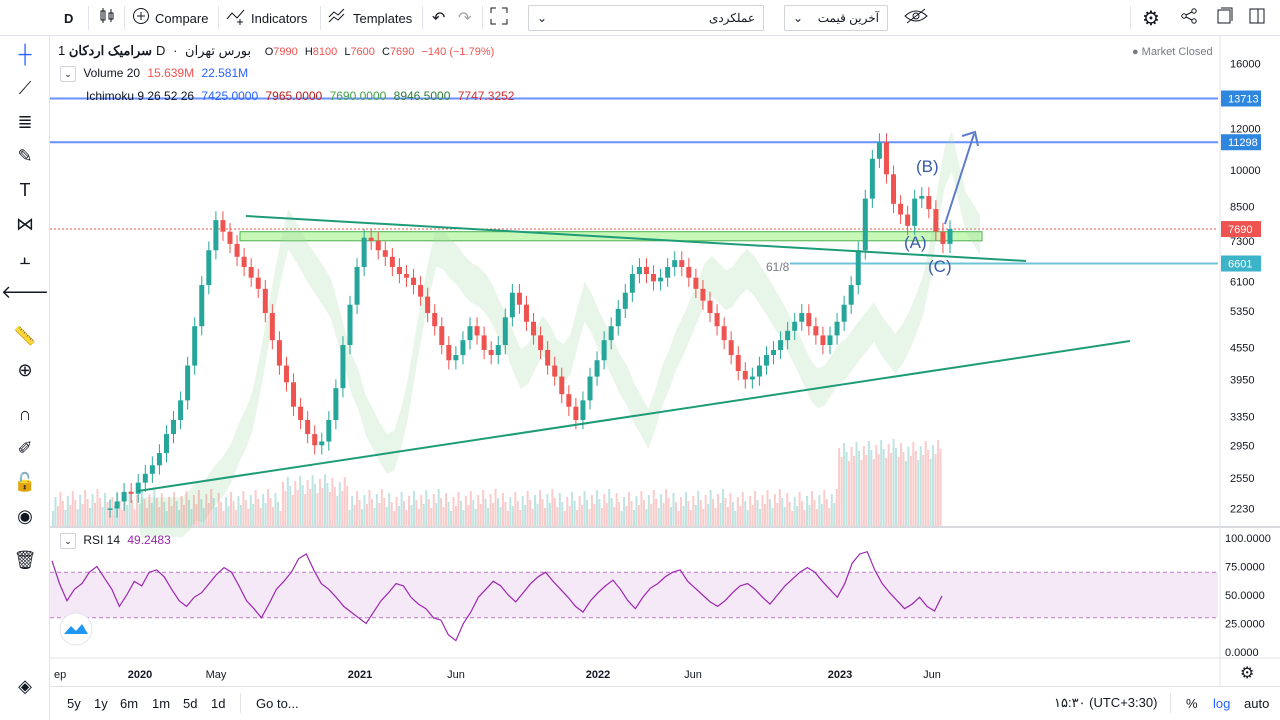 This screenshot has height=720, width=1280. Describe the element at coordinates (74, 703) in the screenshot. I see `range-5y: 5y` at that location.